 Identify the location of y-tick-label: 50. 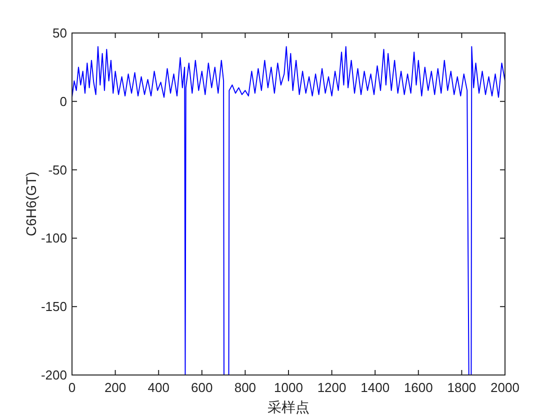
(59, 33).